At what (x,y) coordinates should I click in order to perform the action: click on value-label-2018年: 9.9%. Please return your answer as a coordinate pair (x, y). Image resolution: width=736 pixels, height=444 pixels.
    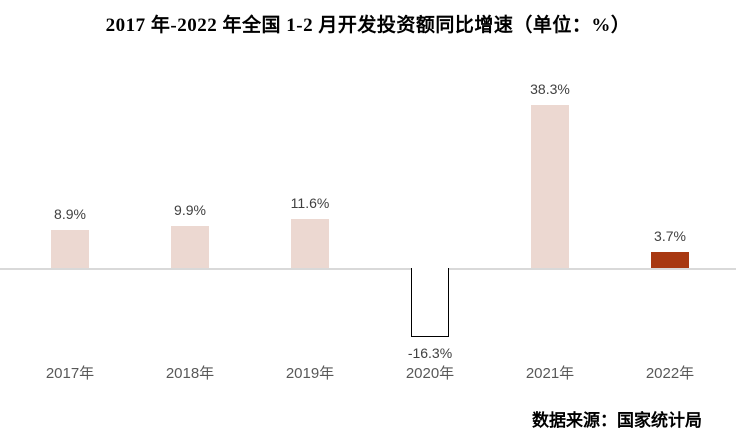
    Looking at the image, I should click on (190, 210).